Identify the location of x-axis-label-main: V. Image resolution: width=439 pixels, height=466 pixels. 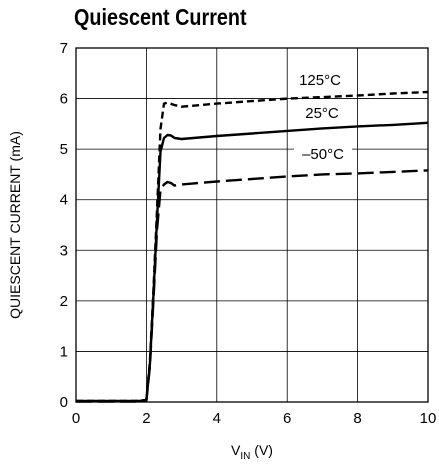
(236, 450).